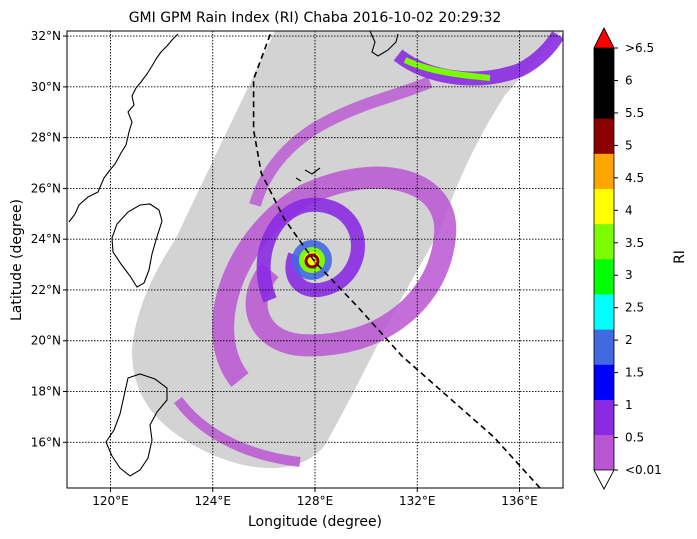 Image resolution: width=697 pixels, height=539 pixels. What do you see at coordinates (634, 243) in the screenshot?
I see `colorbar-tick-label: 3.5` at bounding box center [634, 243].